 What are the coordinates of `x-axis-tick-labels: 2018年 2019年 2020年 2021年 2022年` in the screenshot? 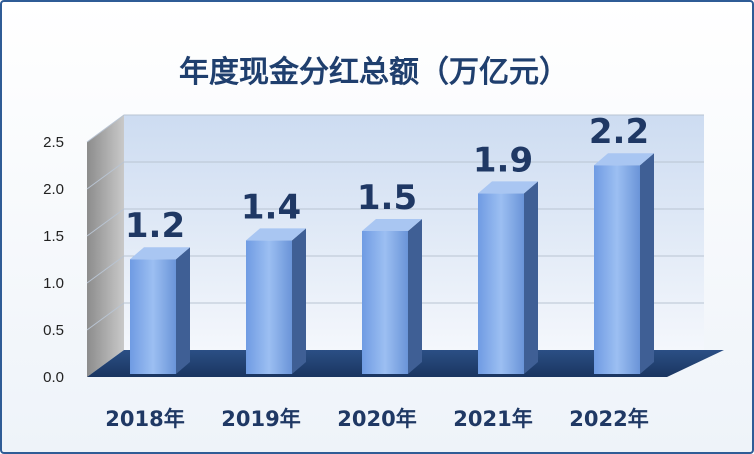 It's located at (376, 419).